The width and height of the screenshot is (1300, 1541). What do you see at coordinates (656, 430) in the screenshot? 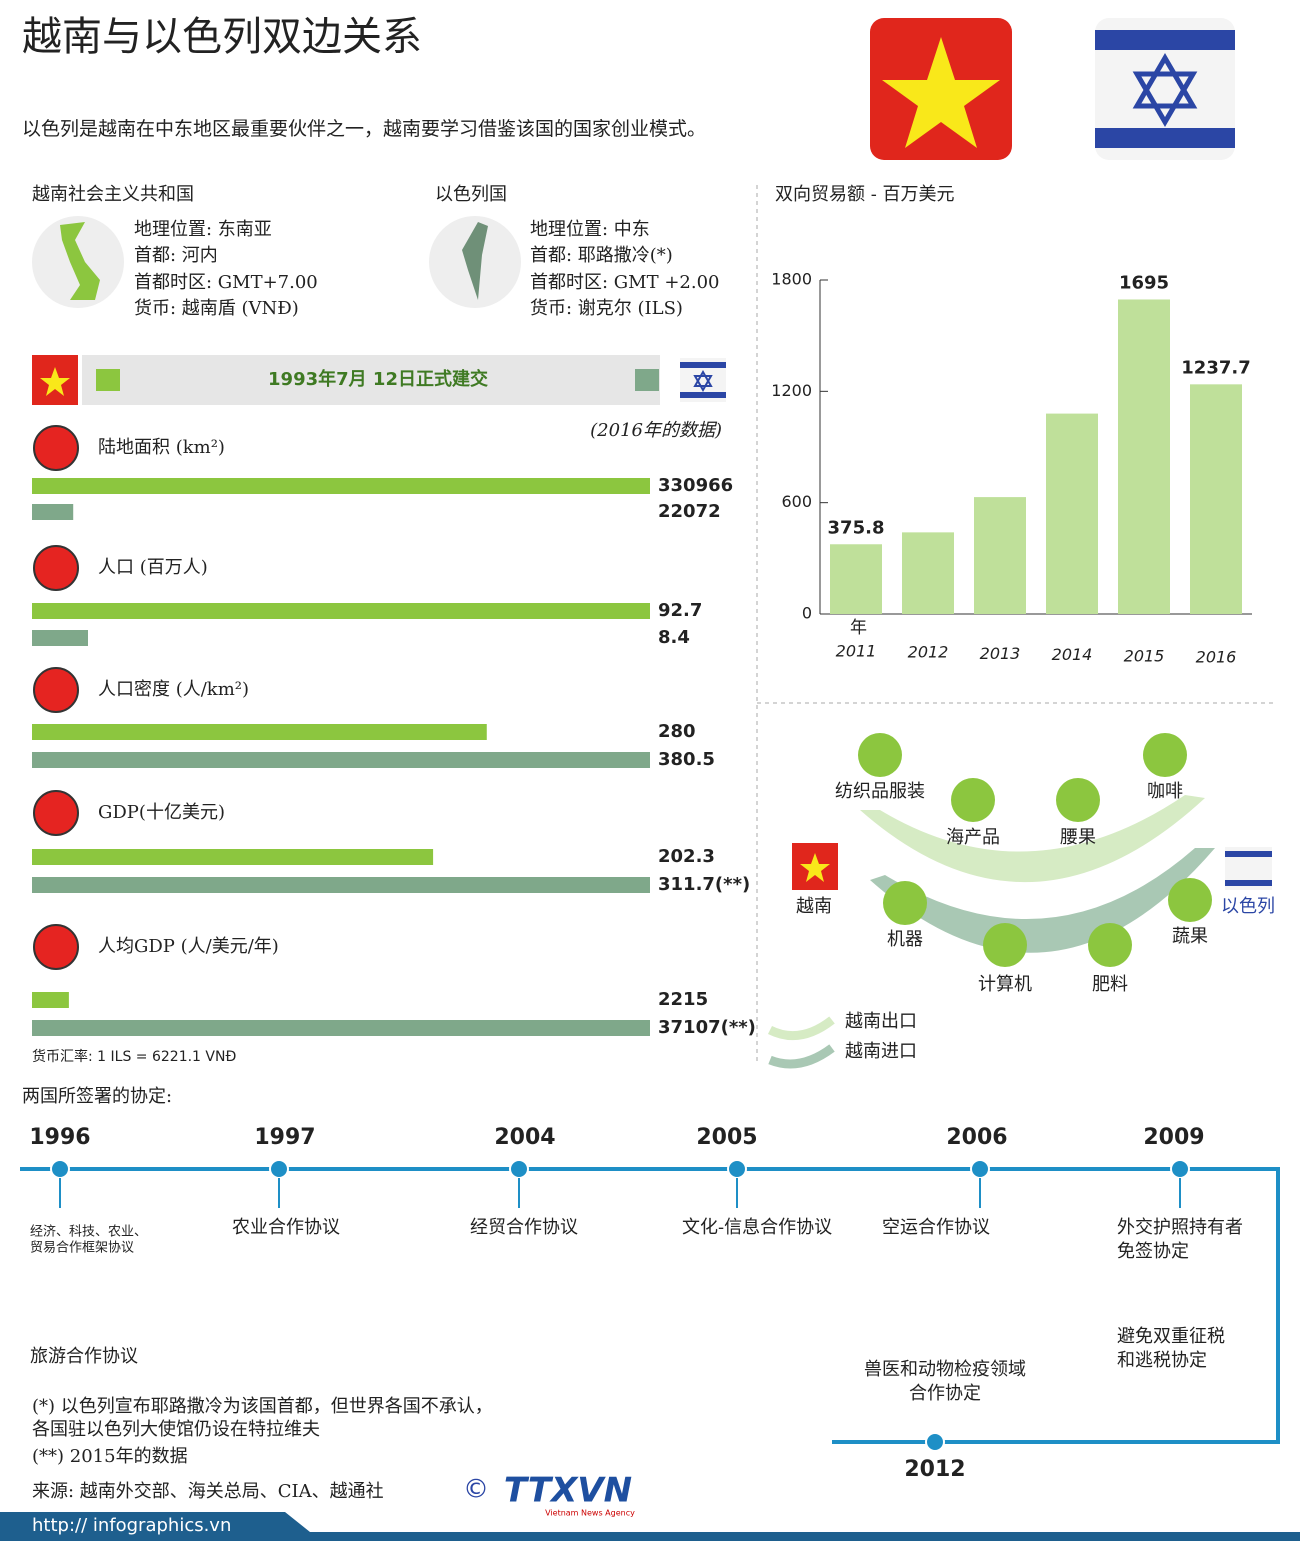
I see `data-note: (2016年的数据)` at bounding box center [656, 430].